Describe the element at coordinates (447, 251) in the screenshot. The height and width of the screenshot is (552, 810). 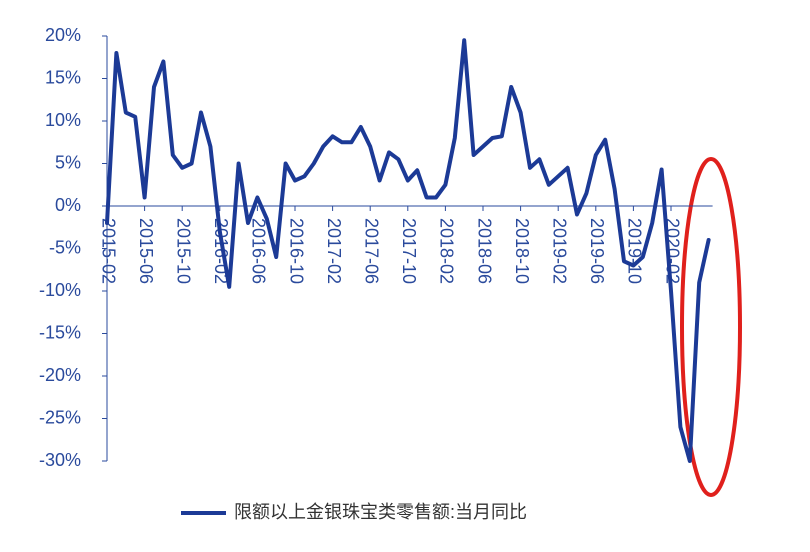
I see `x-tick-label: 2018-02` at that location.